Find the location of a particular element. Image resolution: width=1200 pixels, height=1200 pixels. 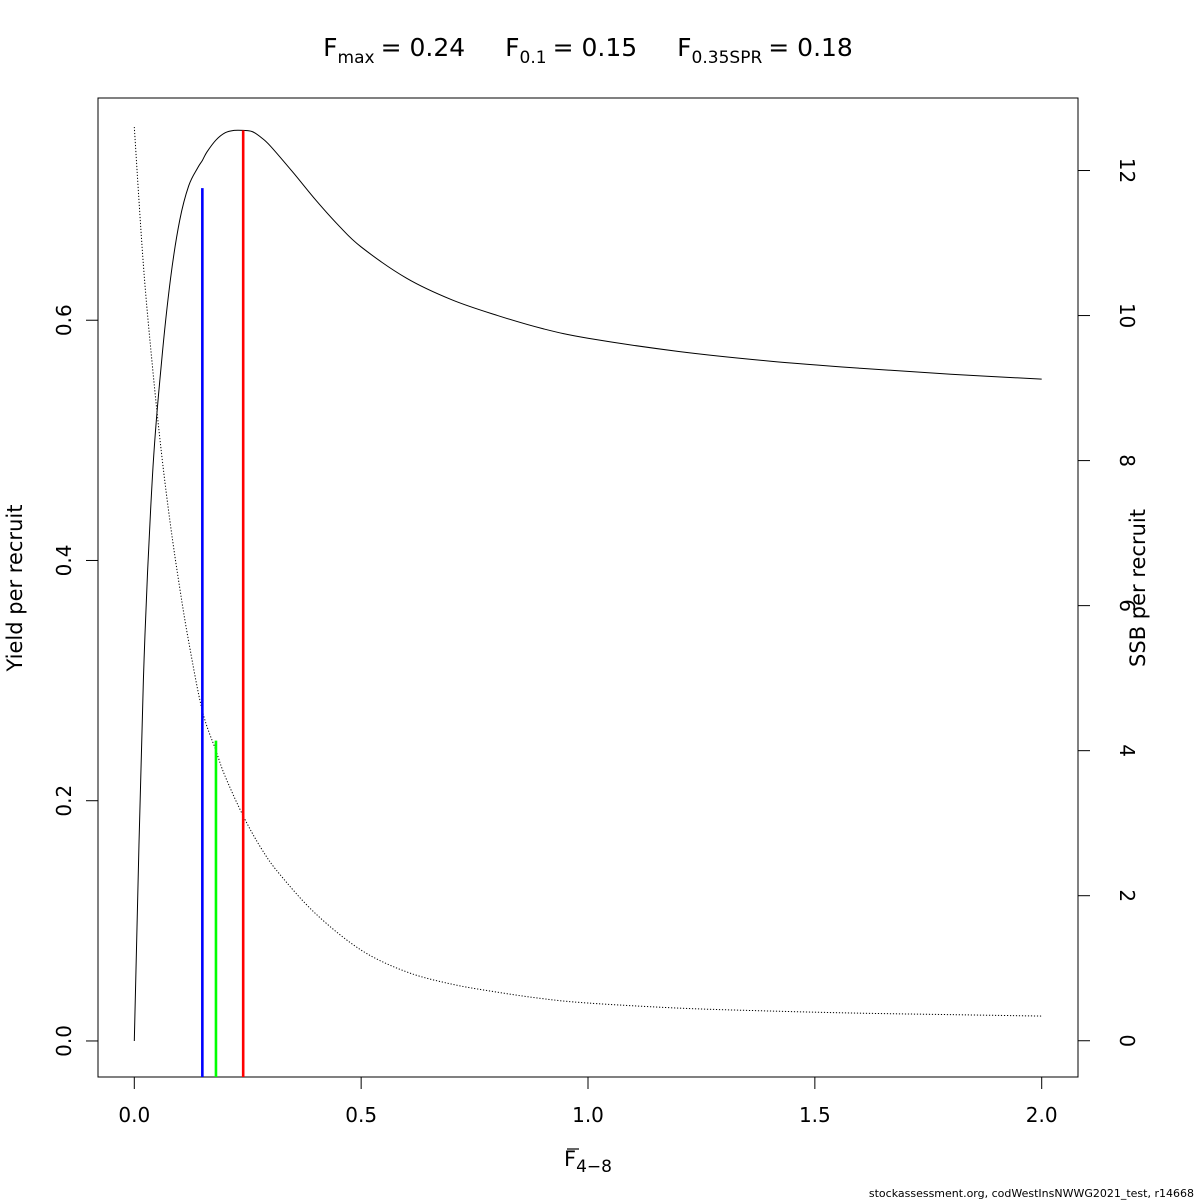

title-f01-value: = 0.15 is located at coordinates (595, 47).